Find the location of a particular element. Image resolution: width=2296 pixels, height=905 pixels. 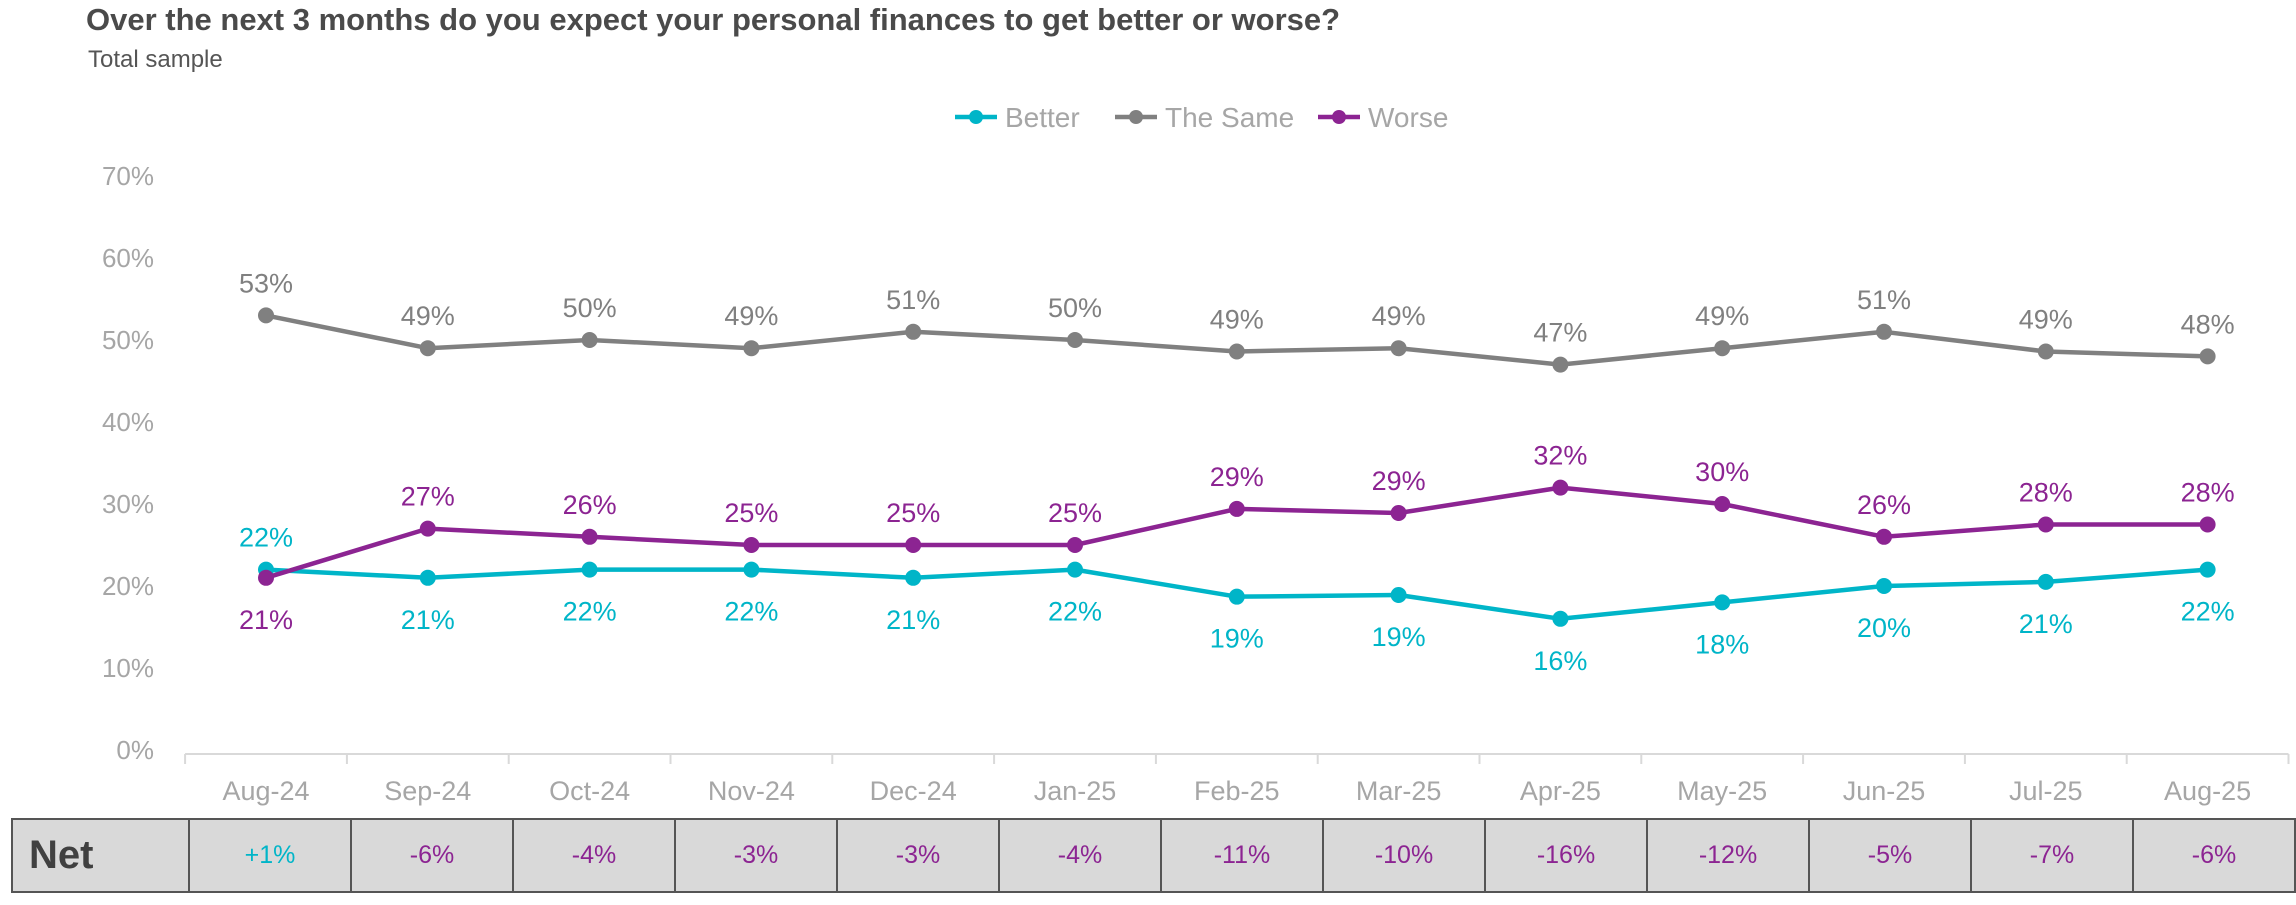

y-tick-label: 40% is located at coordinates (128, 422).